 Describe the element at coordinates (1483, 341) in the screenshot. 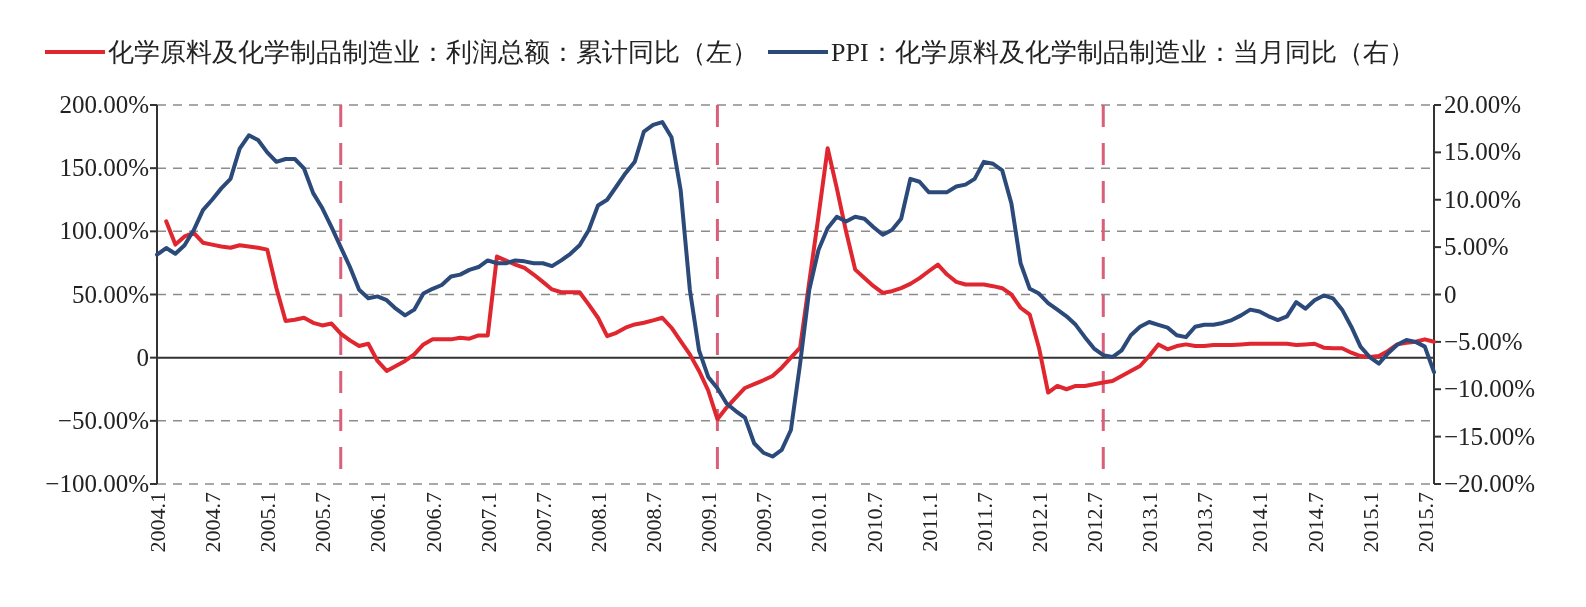

I see `y2-tick-label: −5.00%` at that location.